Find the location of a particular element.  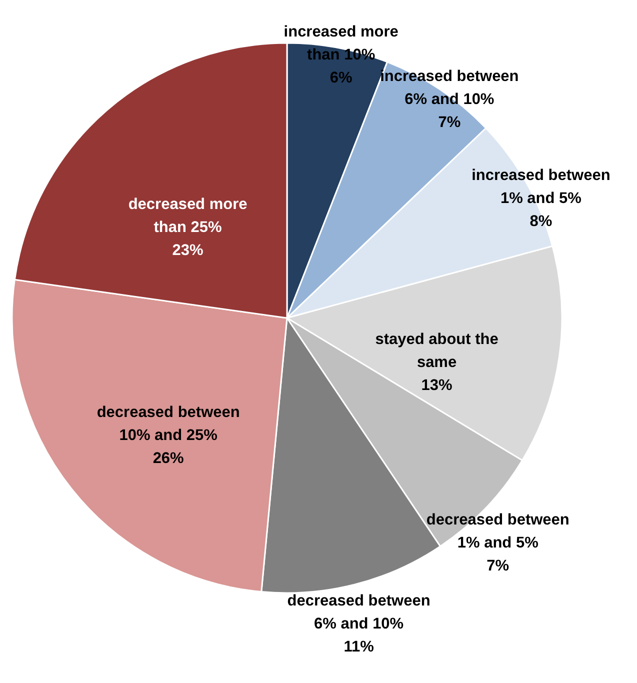

slice-label: increased between 1% and 5% is located at coordinates (541, 186).